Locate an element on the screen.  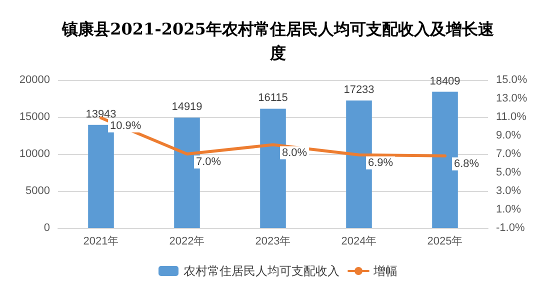
x-tick-label: 2024年 is located at coordinates (359, 242).